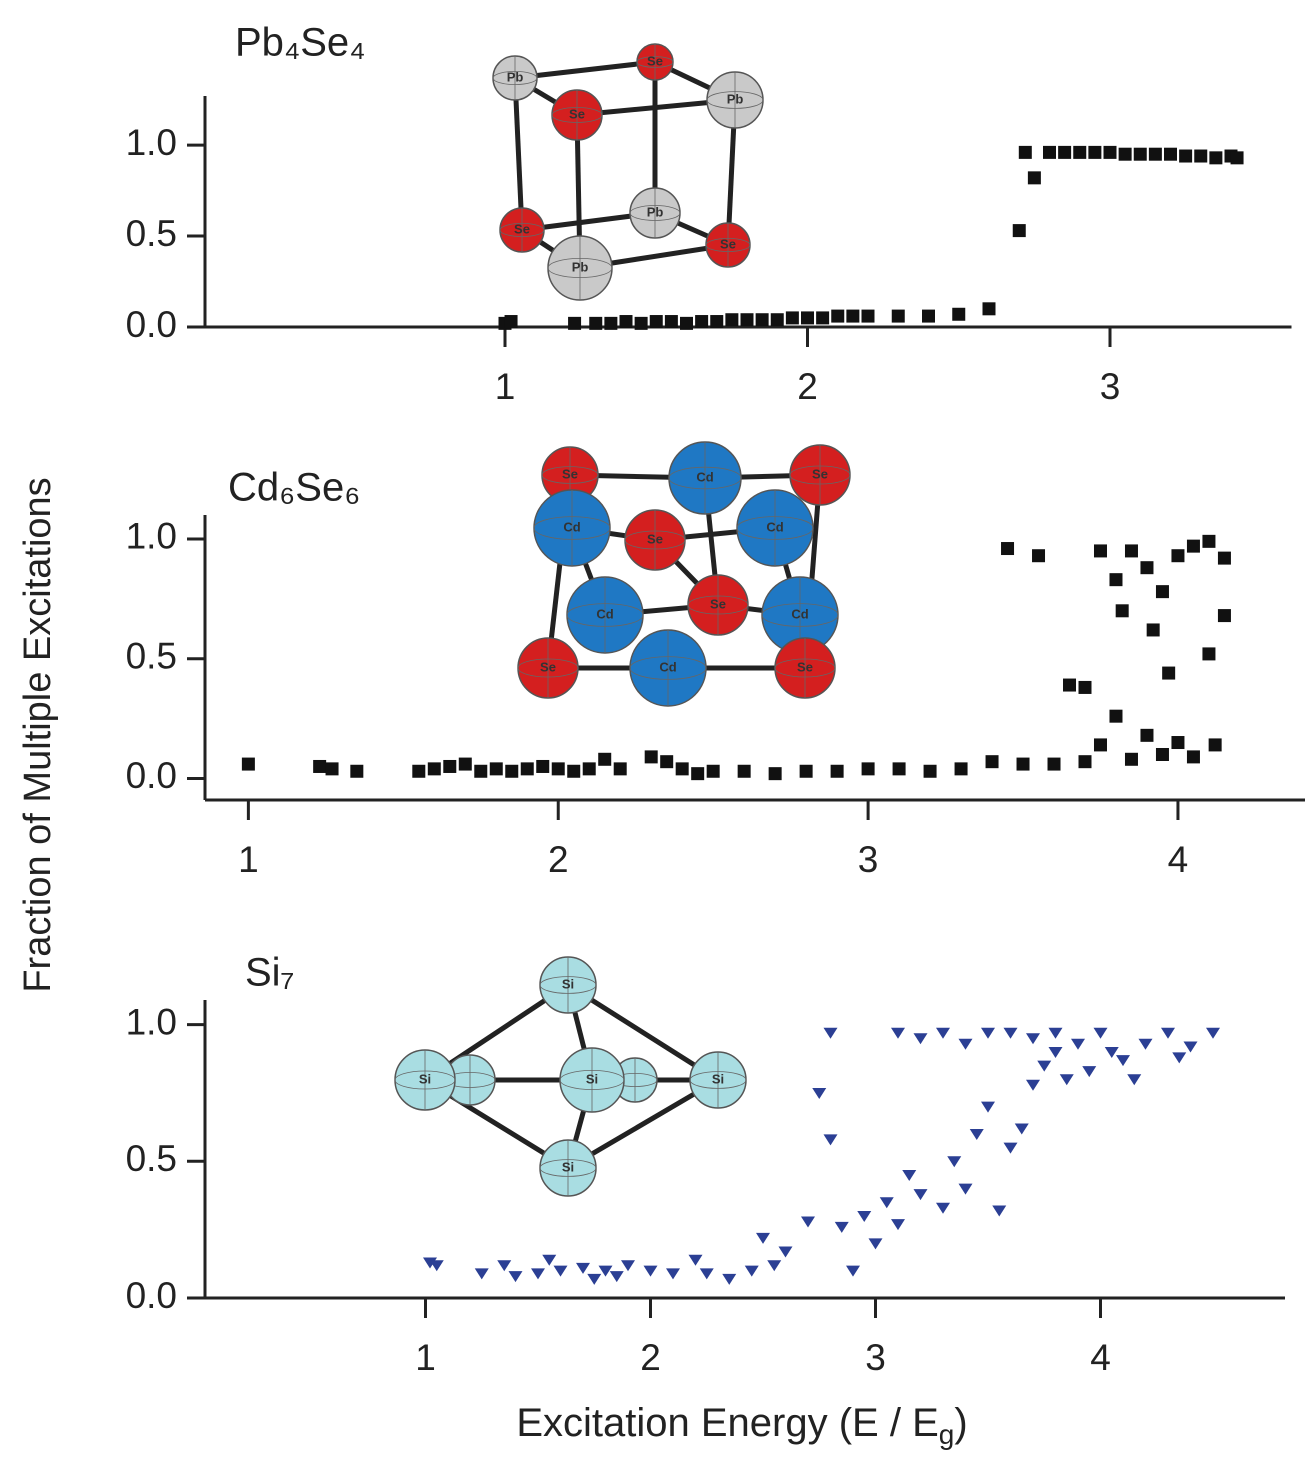 Image resolution: width=1309 pixels, height=1464 pixels. What do you see at coordinates (947, 1434) in the screenshot?
I see `x-label-subscript: g` at bounding box center [947, 1434].